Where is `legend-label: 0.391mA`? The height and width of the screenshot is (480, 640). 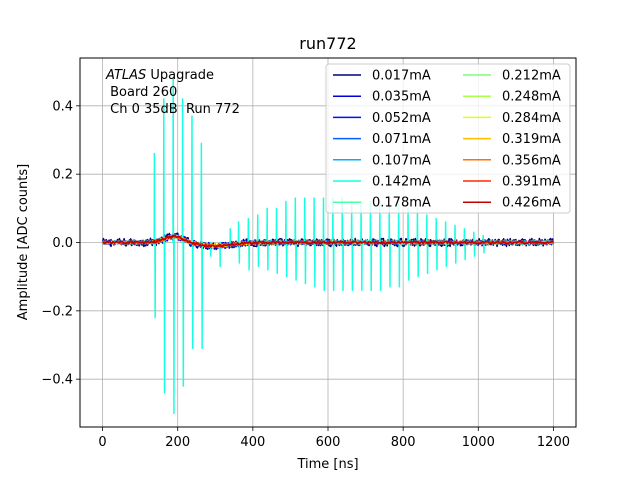 legend-label: 0.391mA is located at coordinates (531, 182).